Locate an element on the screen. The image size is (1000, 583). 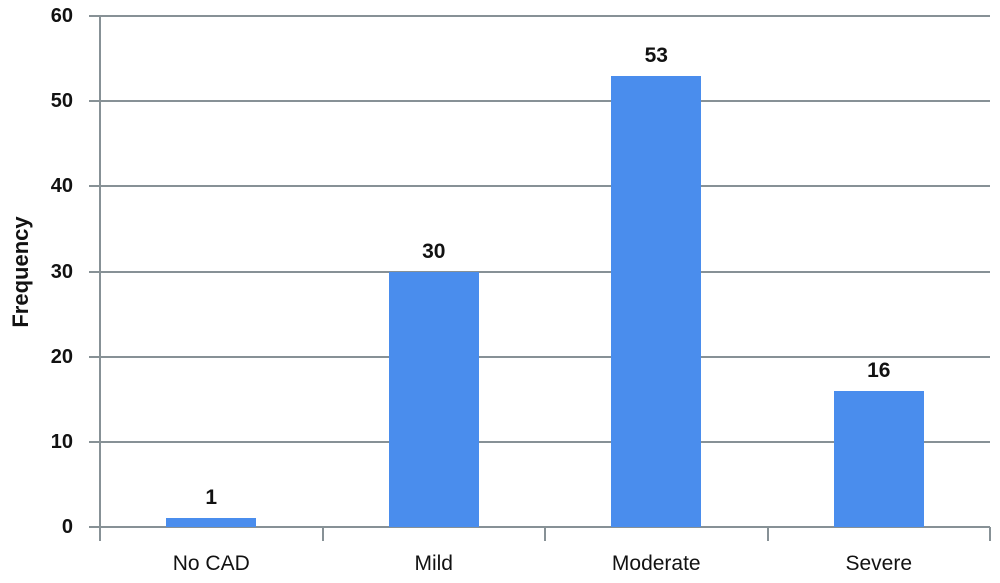
x-axis-baseline is located at coordinates (539, 527).